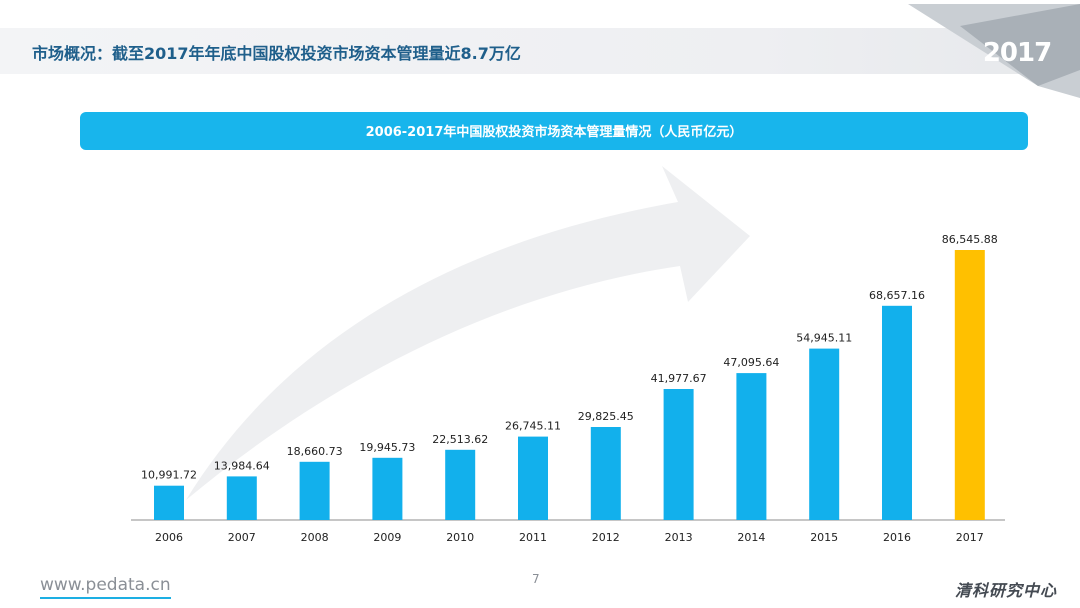 This screenshot has width=1080, height=608. Describe the element at coordinates (897, 537) in the screenshot. I see `x-tick-2016: 2016` at that location.